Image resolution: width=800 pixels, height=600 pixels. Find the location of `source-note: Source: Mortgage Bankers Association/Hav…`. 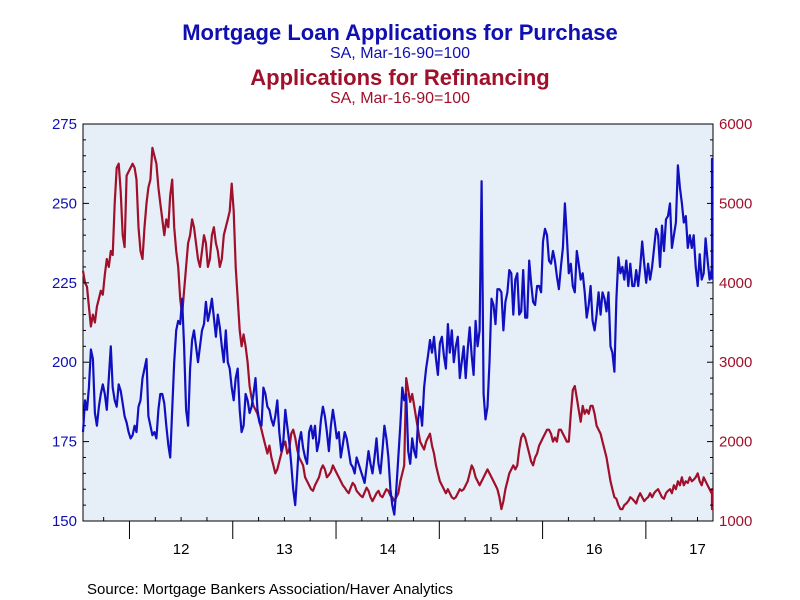

source-note: Source: Mortgage Bankers Association/Hav… is located at coordinates (270, 589).